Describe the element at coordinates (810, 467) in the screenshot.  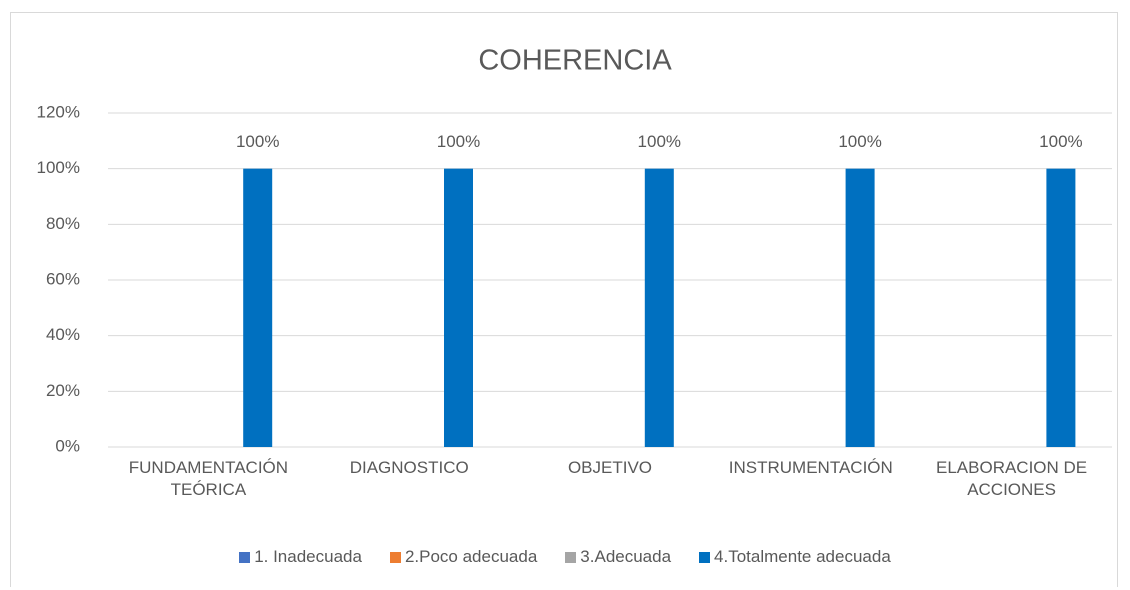
I see `x-tick-label: INSTRUMENTACIÓN` at that location.